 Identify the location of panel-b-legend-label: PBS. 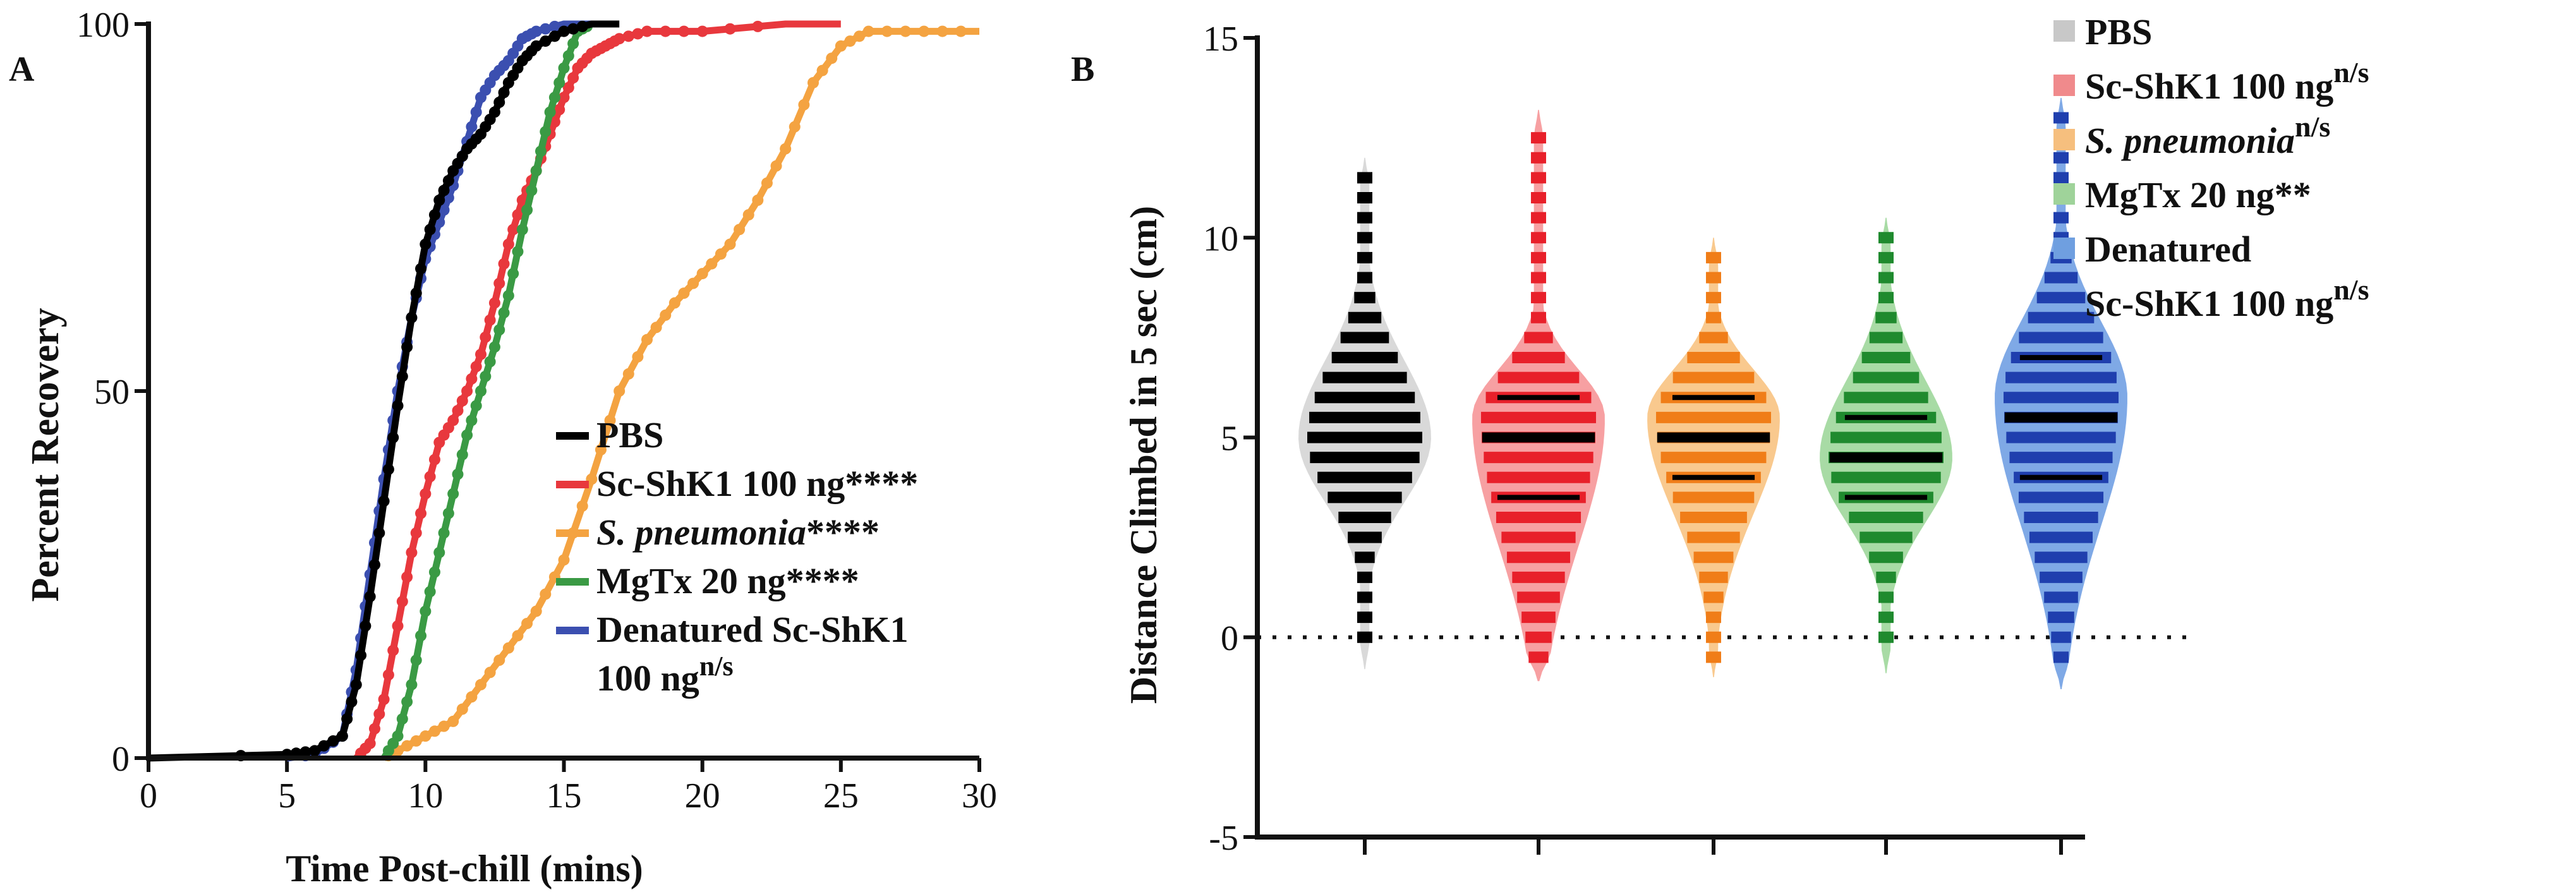
(2118, 32).